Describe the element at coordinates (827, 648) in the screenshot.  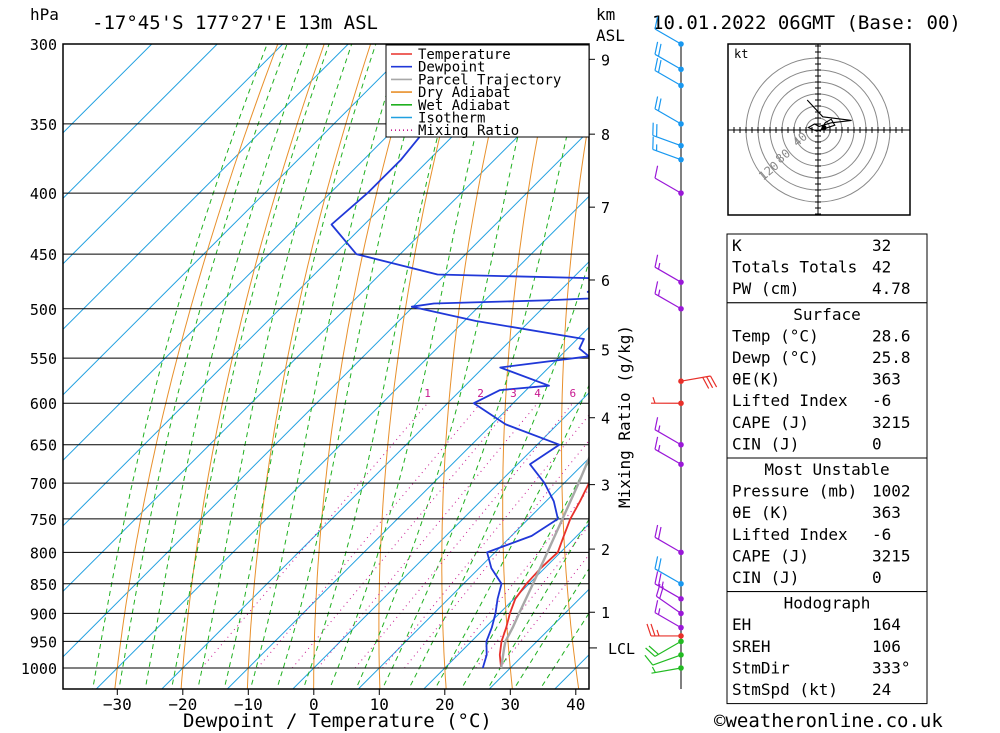
I see `hodograph-indices-box` at that location.